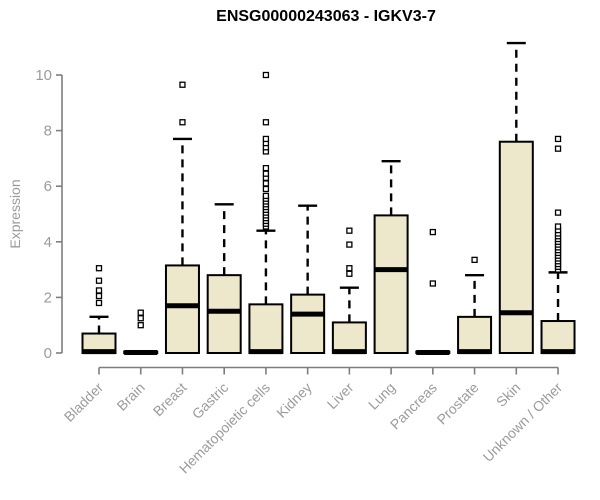  What do you see at coordinates (48, 186) in the screenshot?
I see `y-tick-label: 6` at bounding box center [48, 186].